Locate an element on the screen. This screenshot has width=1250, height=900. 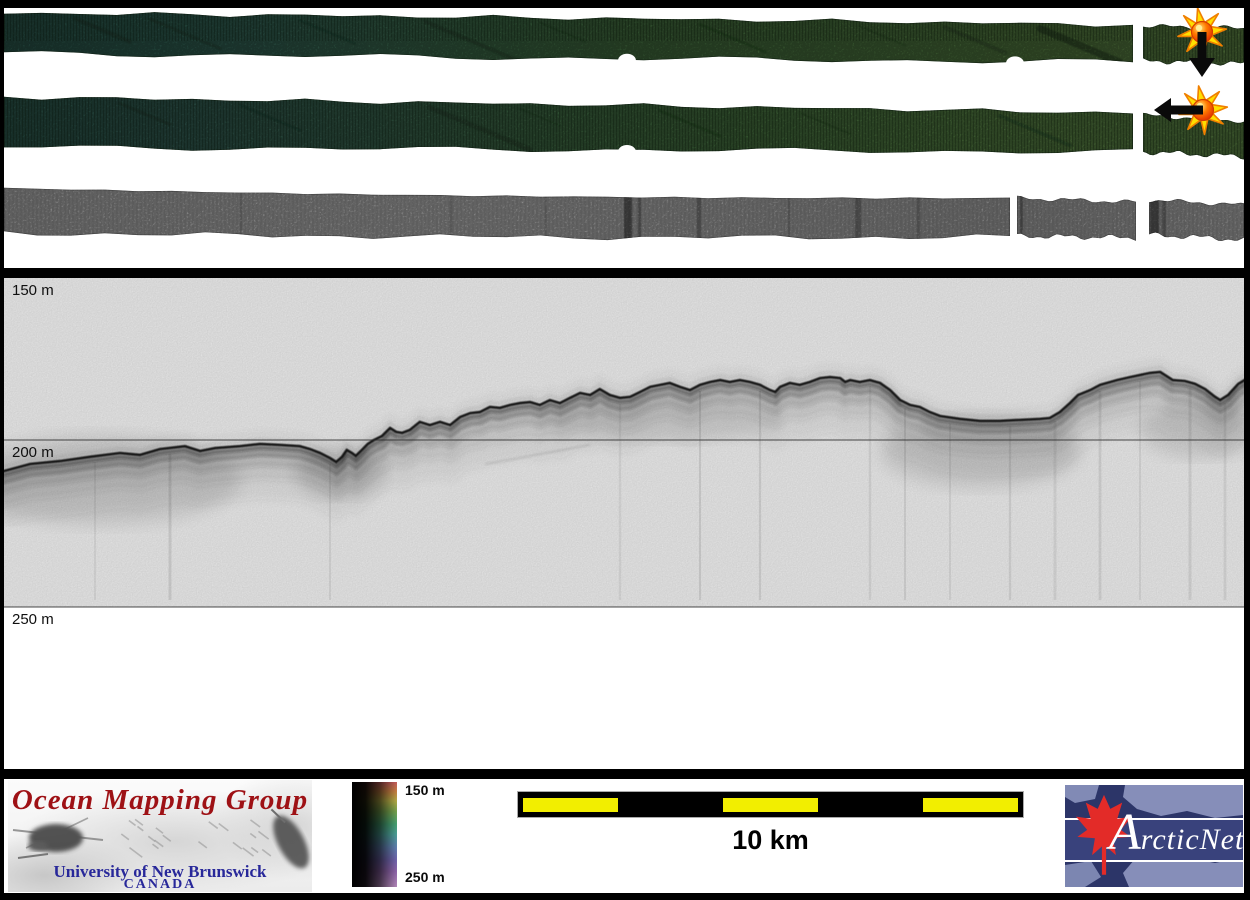
shot-point-markers is located at coordinates (1191, 72).